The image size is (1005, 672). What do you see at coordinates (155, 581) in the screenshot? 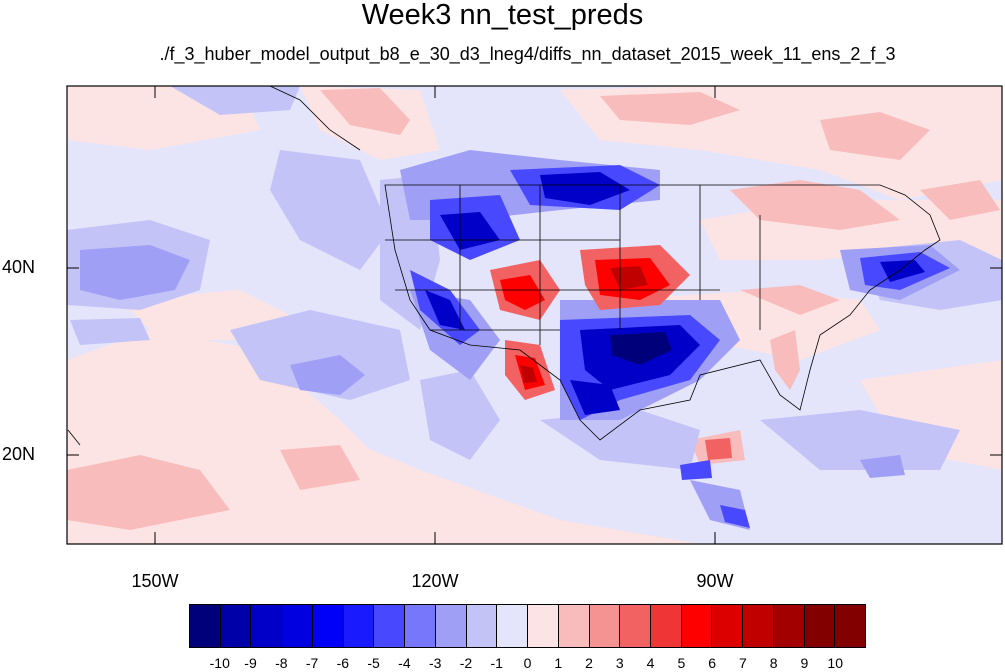
I see `lon-label-150w: 150W` at bounding box center [155, 581].